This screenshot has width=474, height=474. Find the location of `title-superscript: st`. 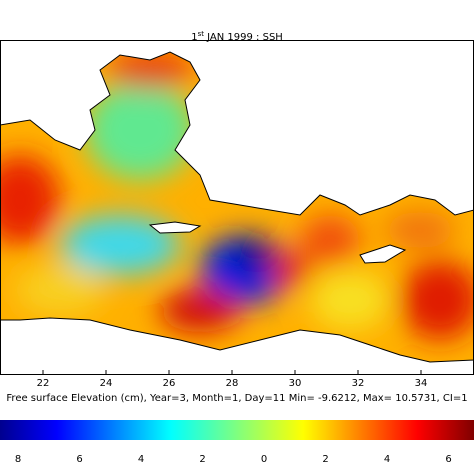

title-superscript: st is located at coordinates (201, 34).